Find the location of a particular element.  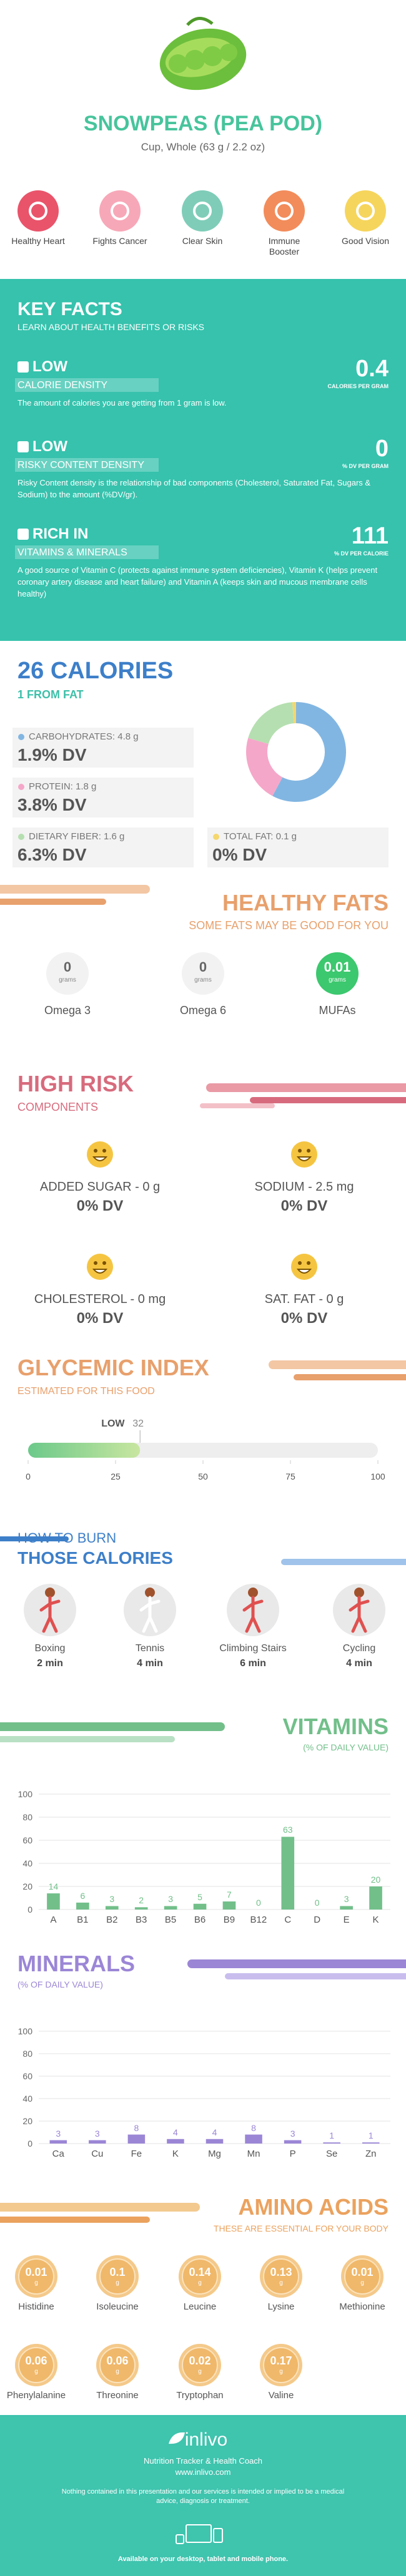

fat-circle is located at coordinates (203, 973).